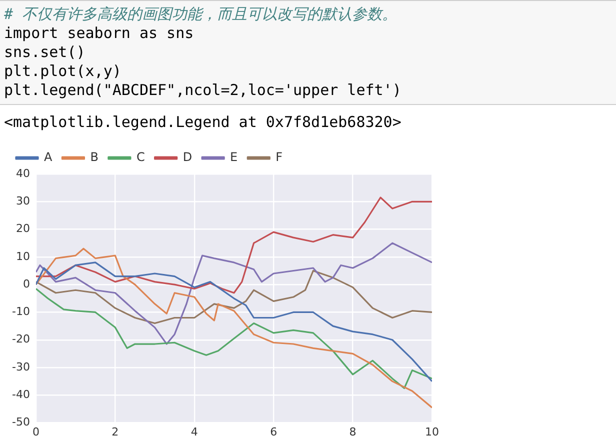  Describe the element at coordinates (21, 367) in the screenshot. I see `y-tick-label: -30` at that location.